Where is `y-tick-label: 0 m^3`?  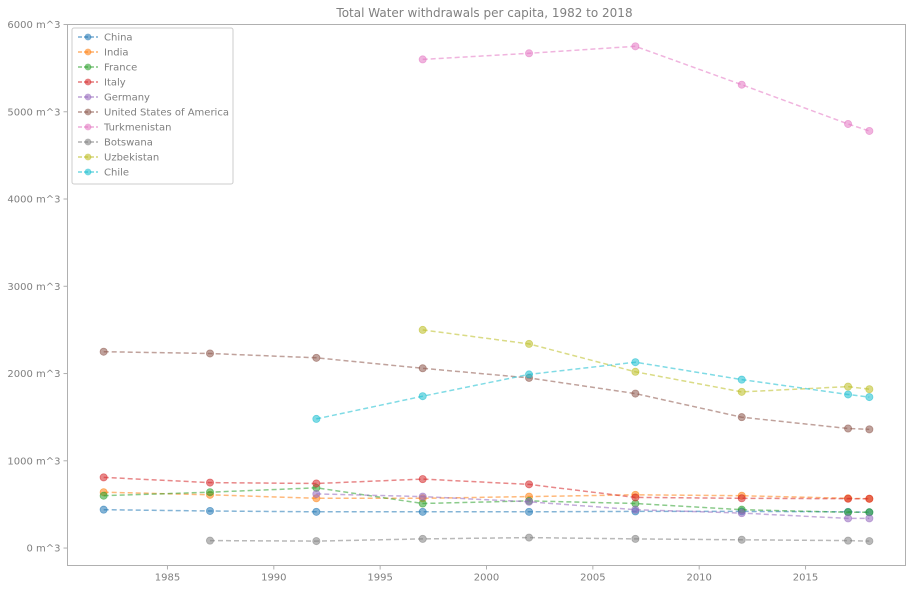 y-tick-label: 0 m^3 is located at coordinates (43, 549).